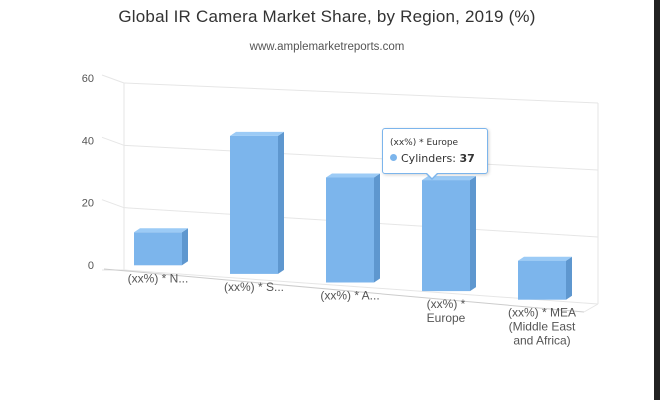 The height and width of the screenshot is (400, 660). I want to click on floor-right-edge, so click(591, 308).